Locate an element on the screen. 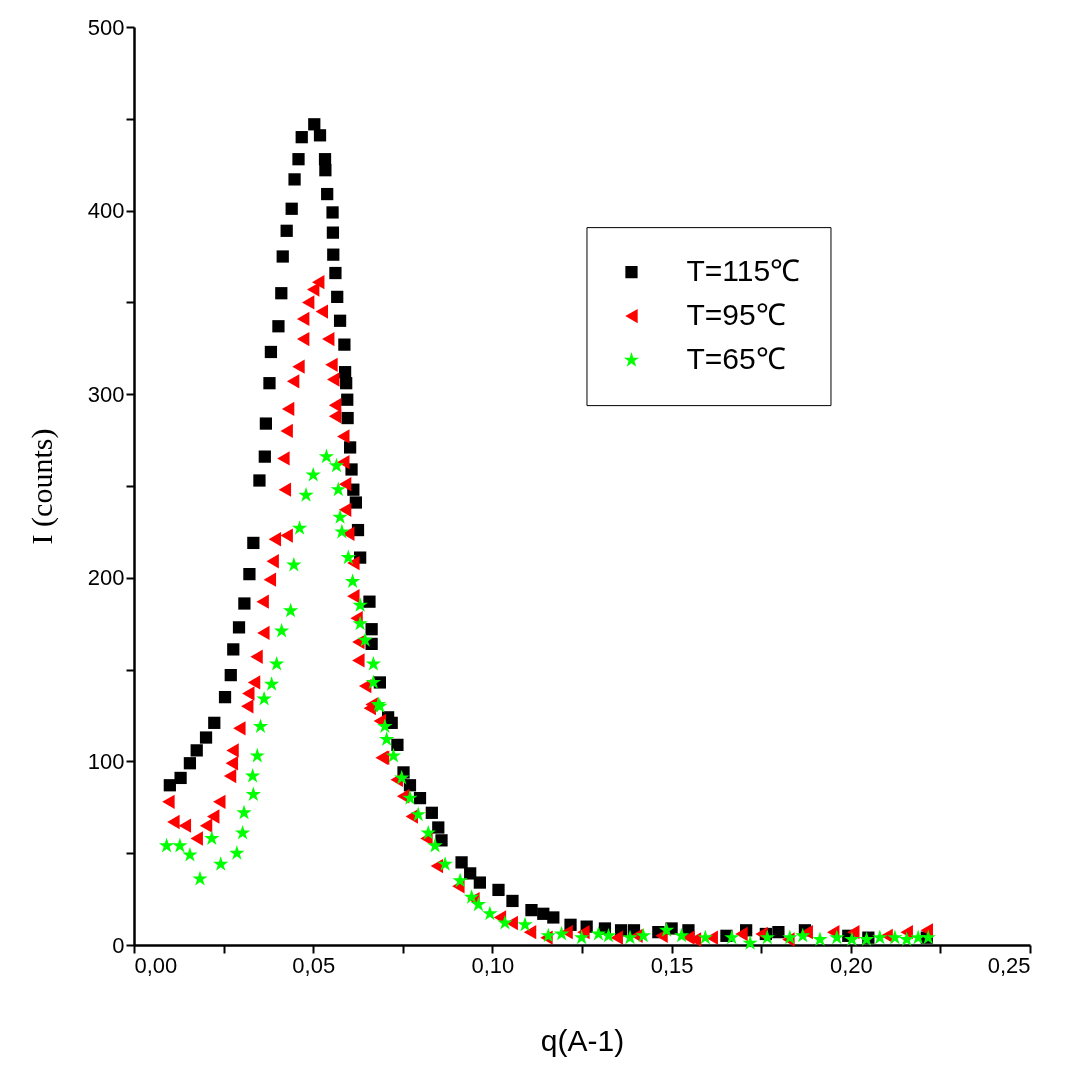  x-tick-label: 0,00 is located at coordinates (156, 965).